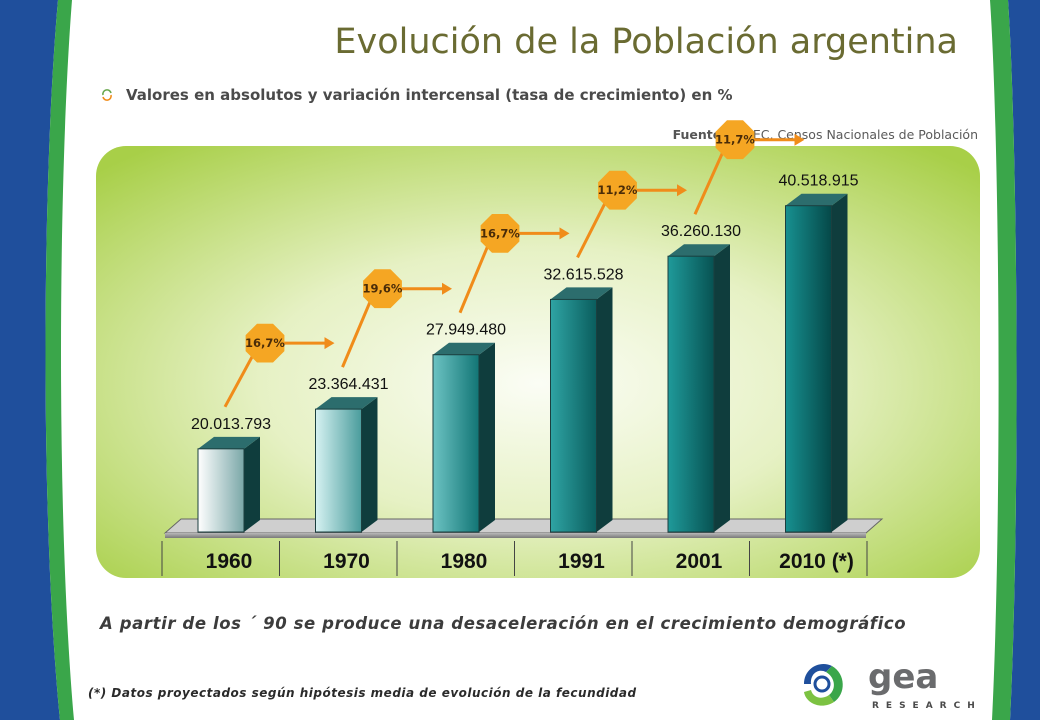  Describe the element at coordinates (396, 318) in the screenshot. I see `growth-indicator: 19,6%` at that location.